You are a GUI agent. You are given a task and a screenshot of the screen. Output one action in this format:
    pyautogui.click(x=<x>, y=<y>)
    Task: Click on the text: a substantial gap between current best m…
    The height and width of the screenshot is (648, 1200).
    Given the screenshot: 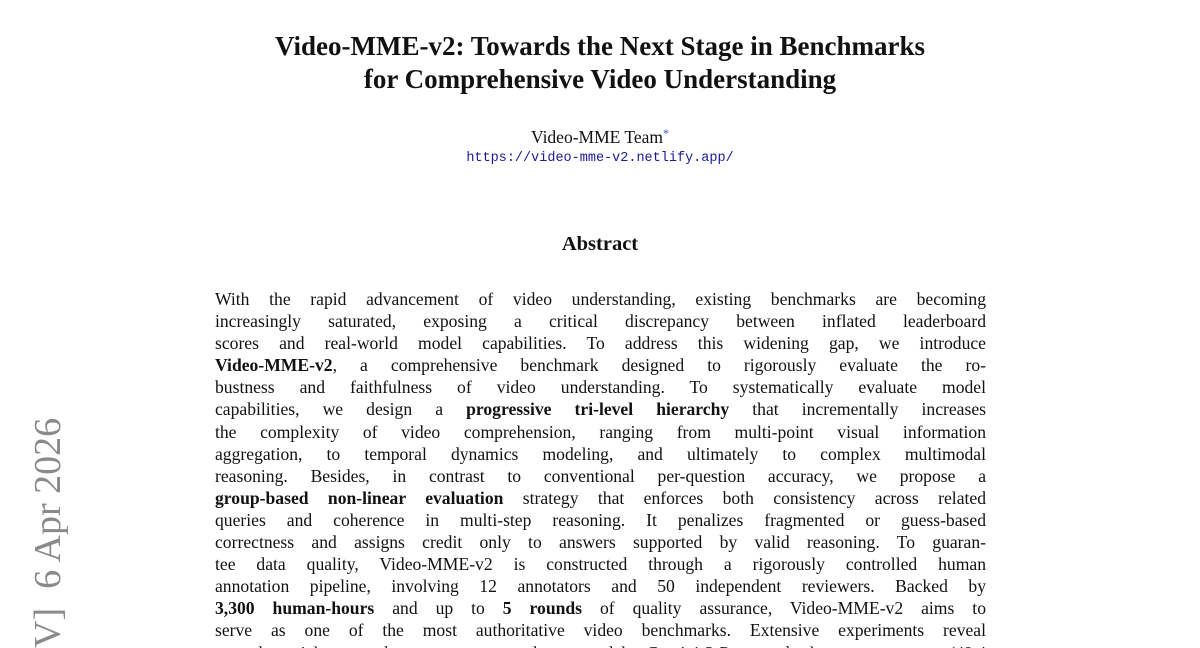 What is the action you would take?
    pyautogui.click(x=600, y=645)
    